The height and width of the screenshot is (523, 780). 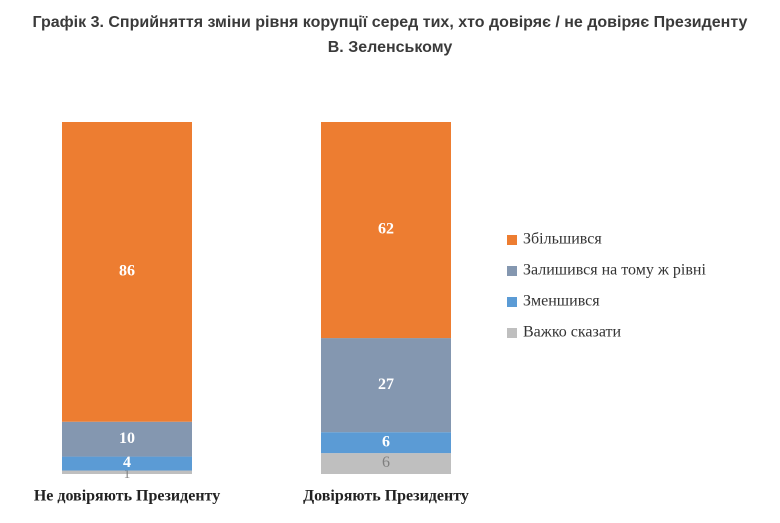 What do you see at coordinates (127, 496) in the screenshot?
I see `x-tick-label: Не довіряють Президенту` at bounding box center [127, 496].